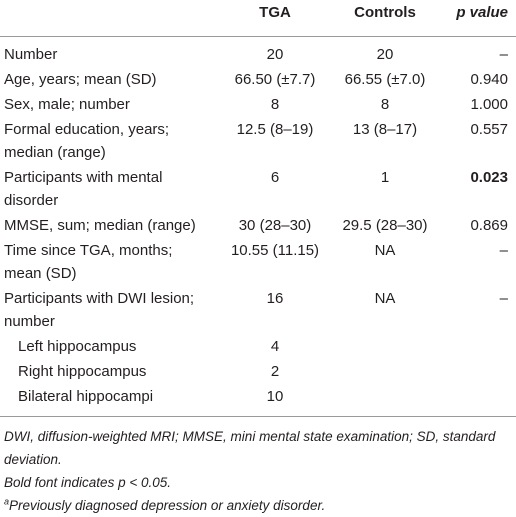 Image resolution: width=516 pixels, height=517 pixels. What do you see at coordinates (275, 298) in the screenshot?
I see `table-cell: 16` at bounding box center [275, 298].